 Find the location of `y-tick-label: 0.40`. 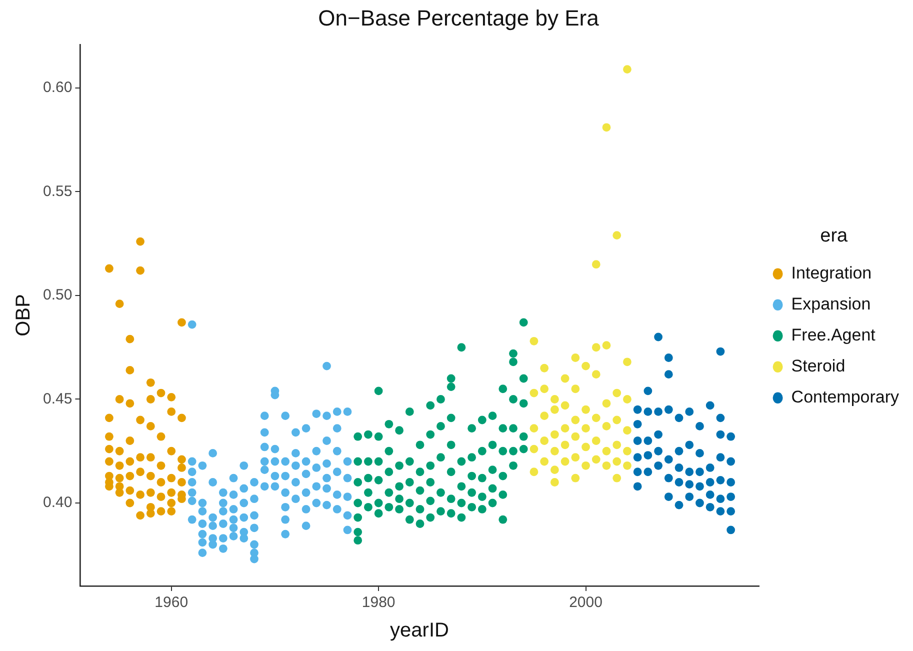

y-tick-label: 0.40 is located at coordinates (57, 503).